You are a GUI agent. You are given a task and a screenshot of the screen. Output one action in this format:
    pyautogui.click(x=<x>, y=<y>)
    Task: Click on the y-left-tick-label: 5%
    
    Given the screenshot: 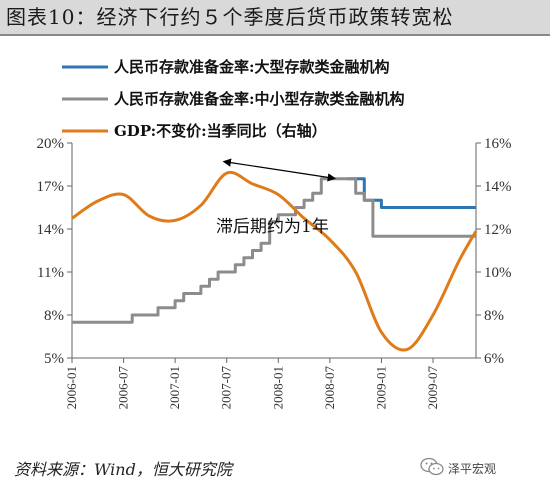 What is the action you would take?
    pyautogui.click(x=54, y=359)
    